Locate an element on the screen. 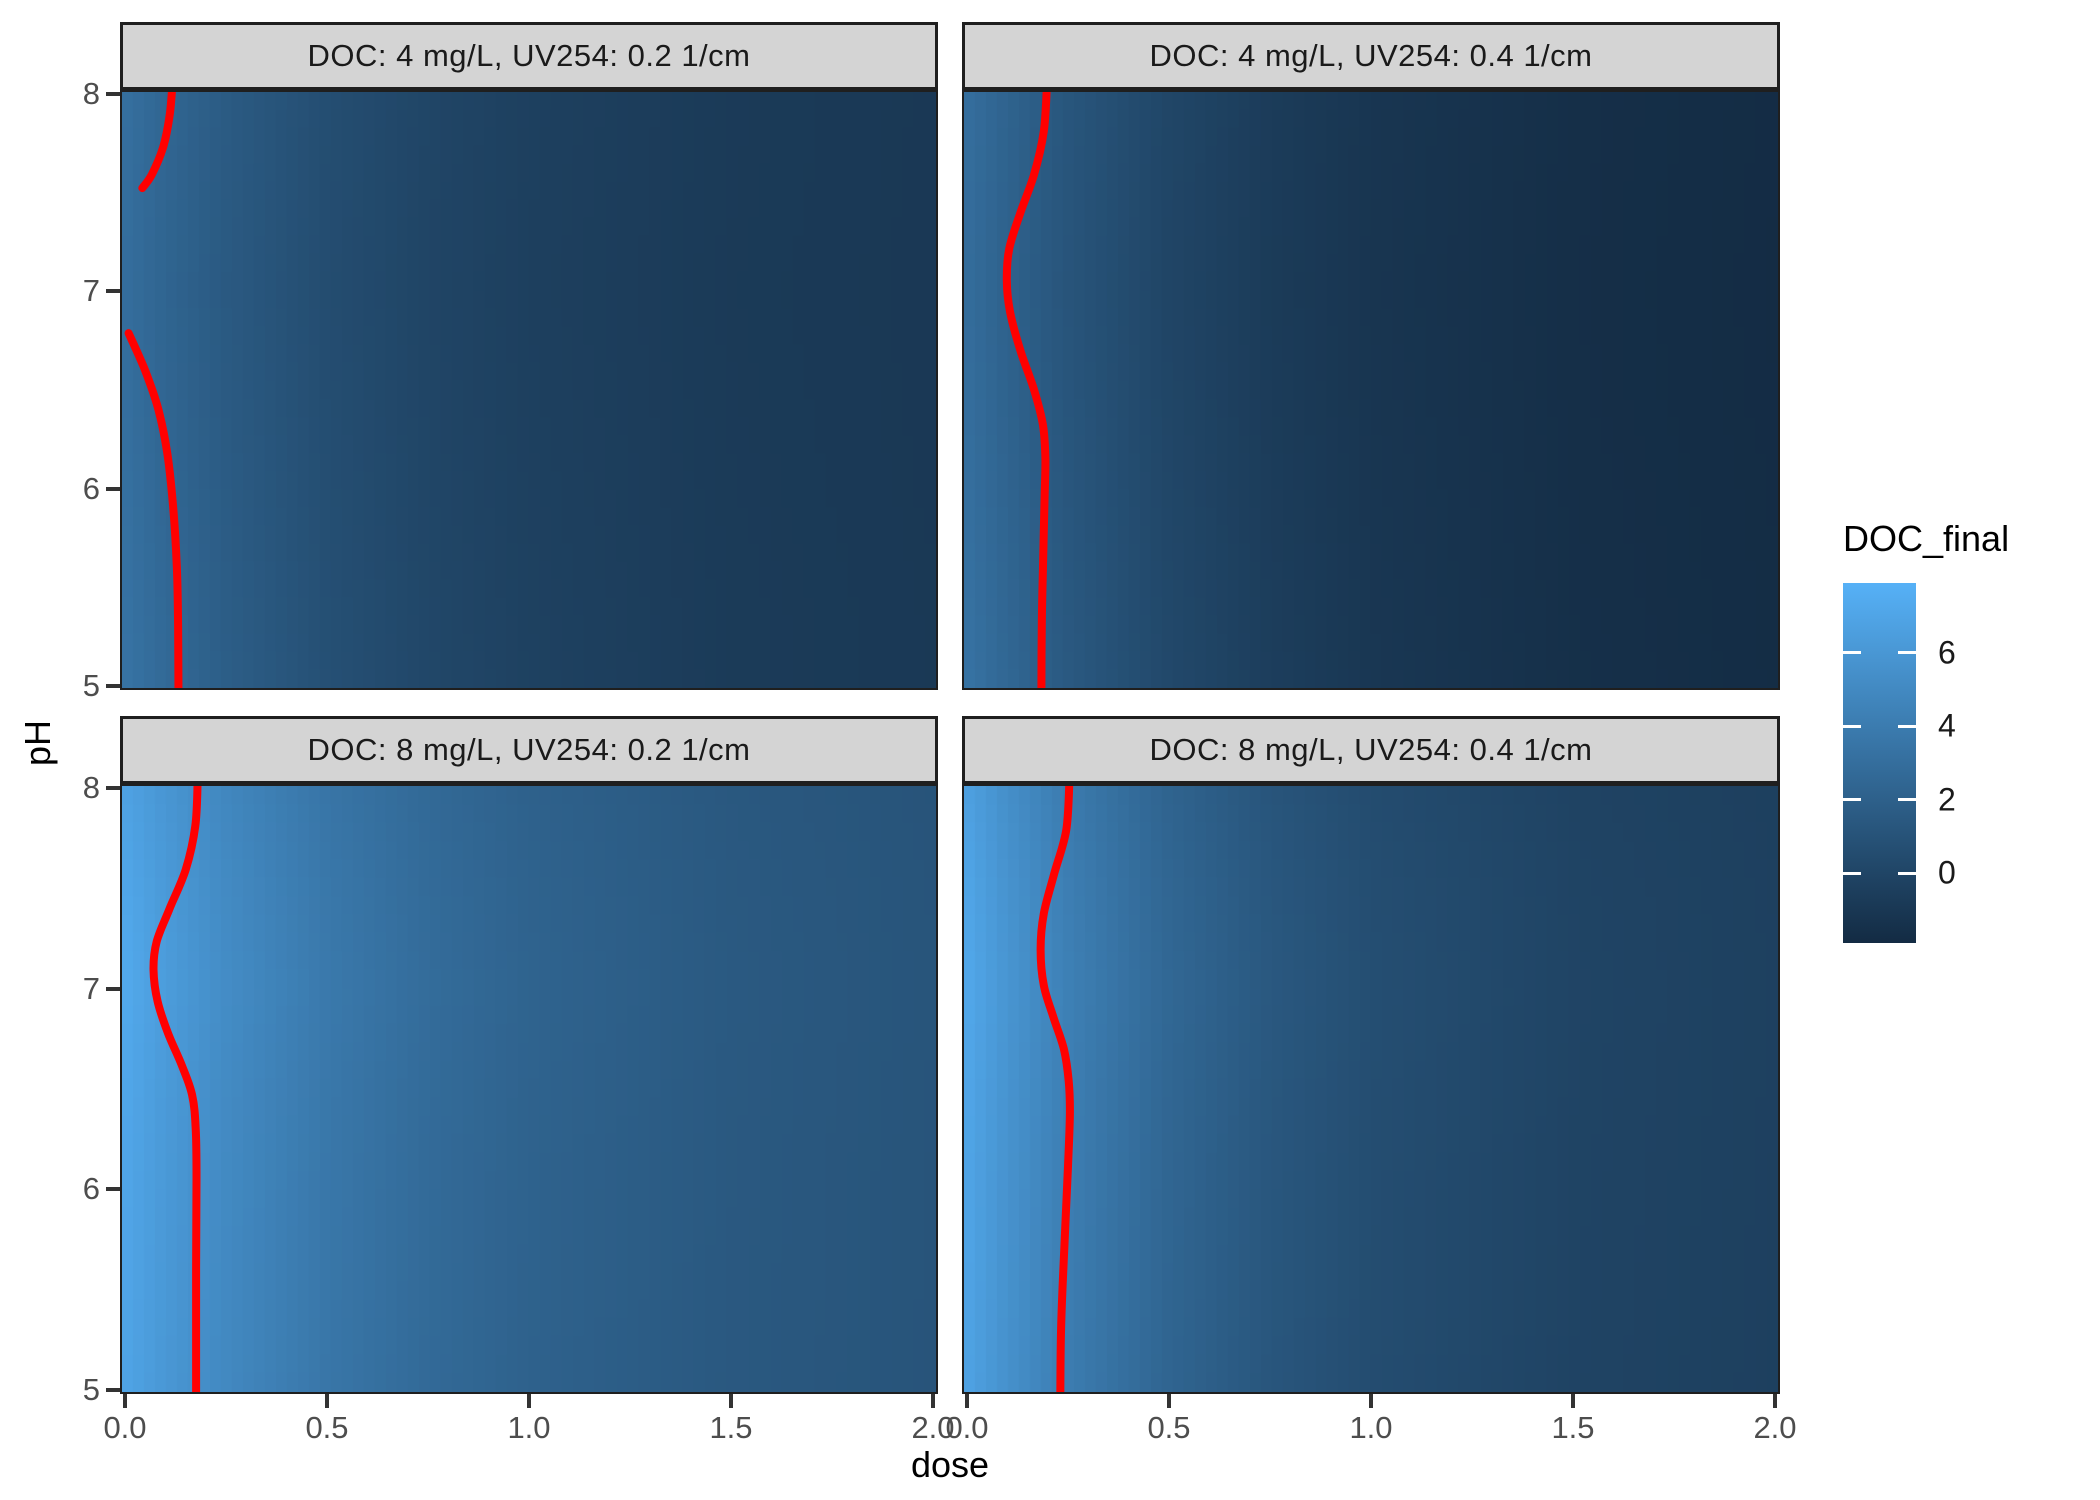 This screenshot has height=1500, width=2100. legend-tick-label: 6 is located at coordinates (1947, 652).